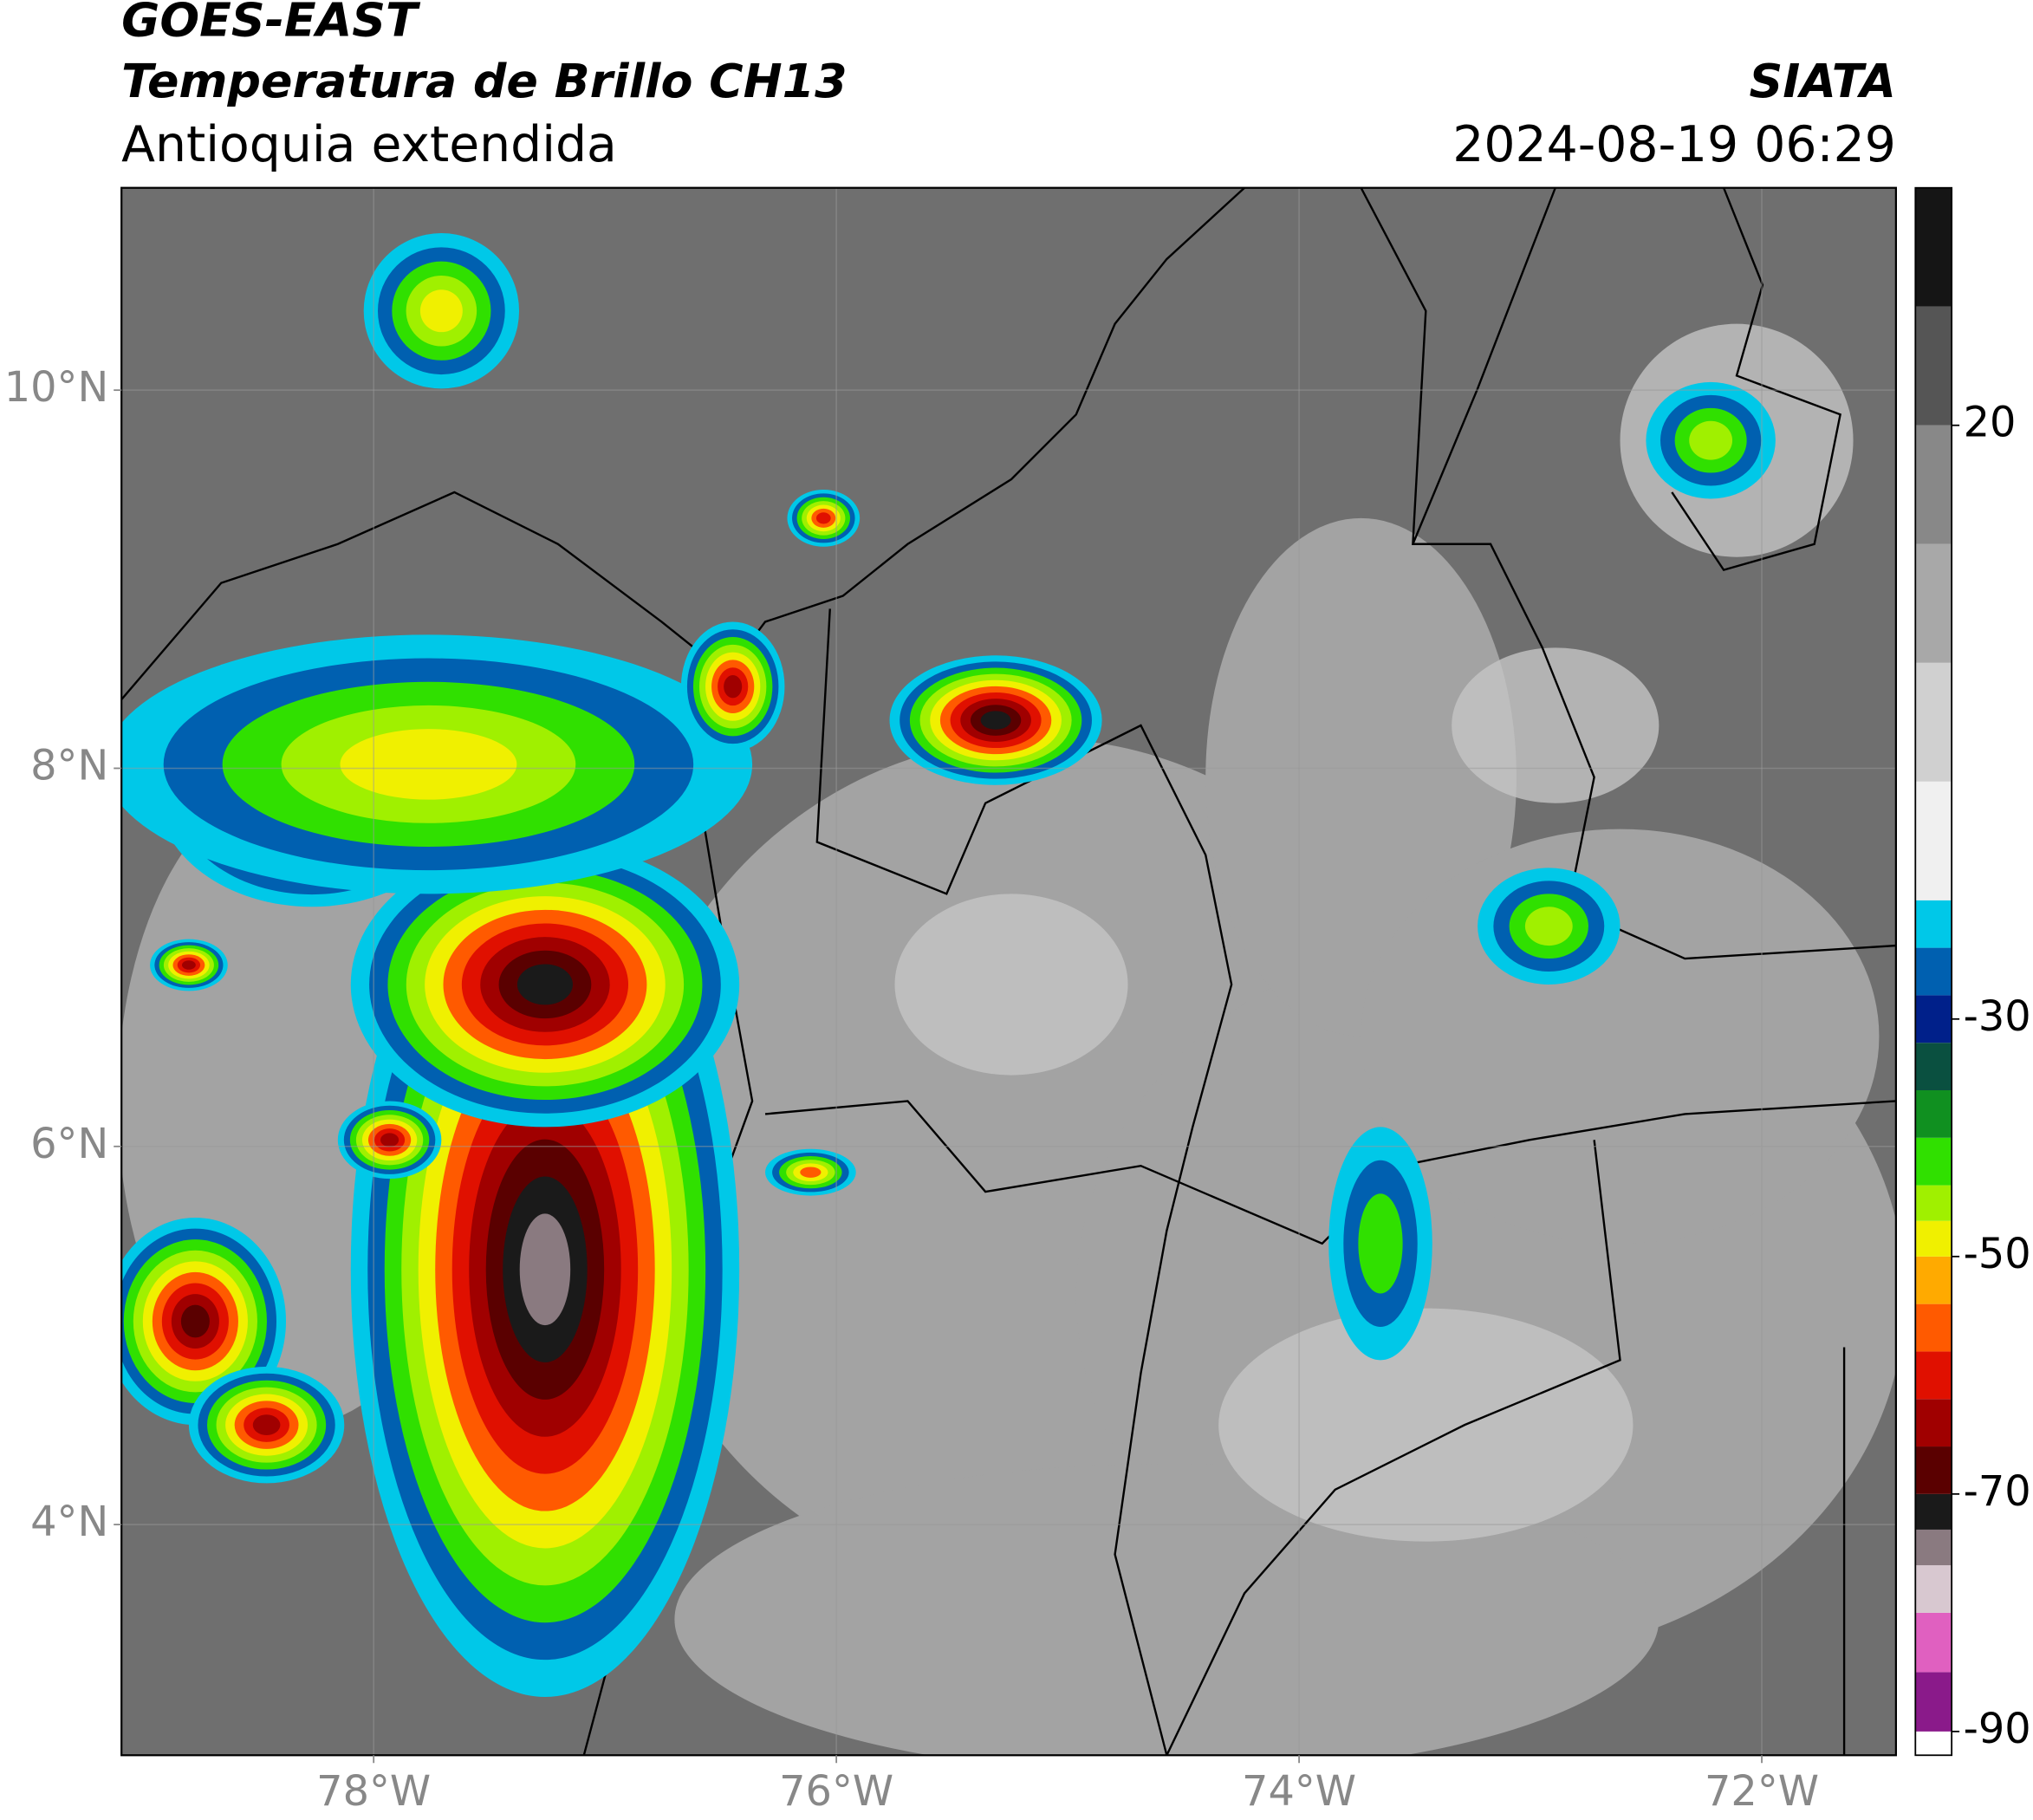 The width and height of the screenshot is (2033, 1820). What do you see at coordinates (56, 388) in the screenshot?
I see `y-tick-label: 10°N` at bounding box center [56, 388].